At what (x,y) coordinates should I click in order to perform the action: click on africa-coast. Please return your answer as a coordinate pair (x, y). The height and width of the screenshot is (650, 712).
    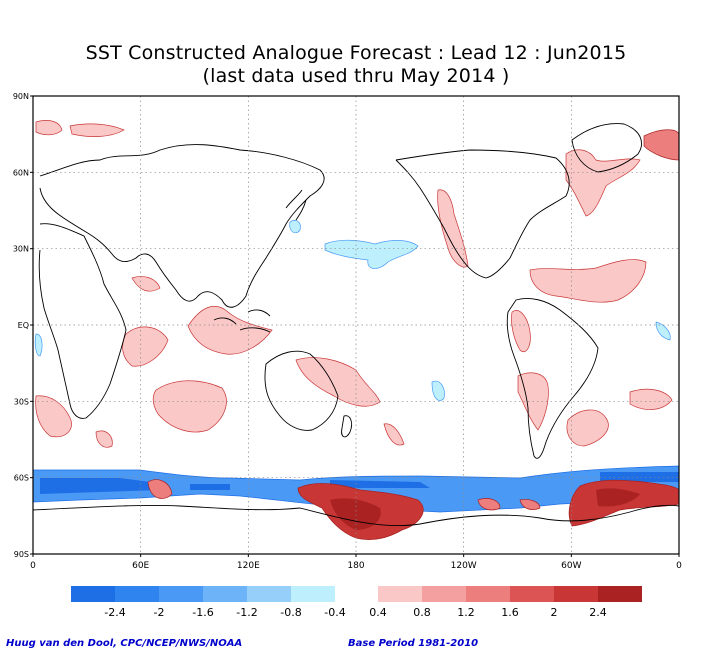
    Looking at the image, I should click on (82, 321).